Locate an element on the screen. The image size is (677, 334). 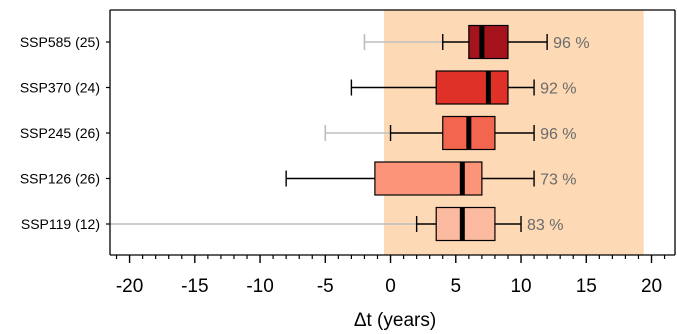
percent-label: 73 % is located at coordinates (558, 180).